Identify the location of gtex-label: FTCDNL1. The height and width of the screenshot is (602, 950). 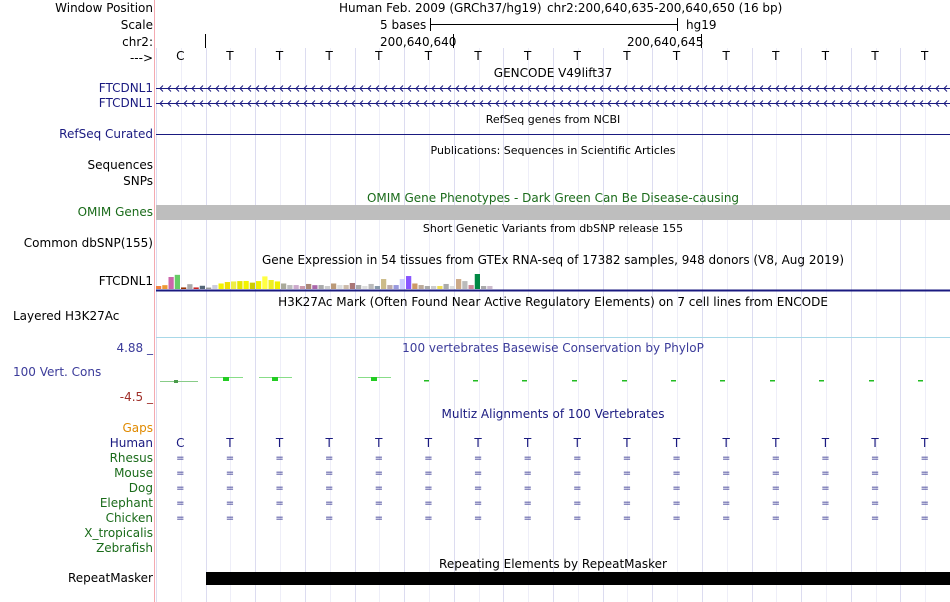
(125, 281).